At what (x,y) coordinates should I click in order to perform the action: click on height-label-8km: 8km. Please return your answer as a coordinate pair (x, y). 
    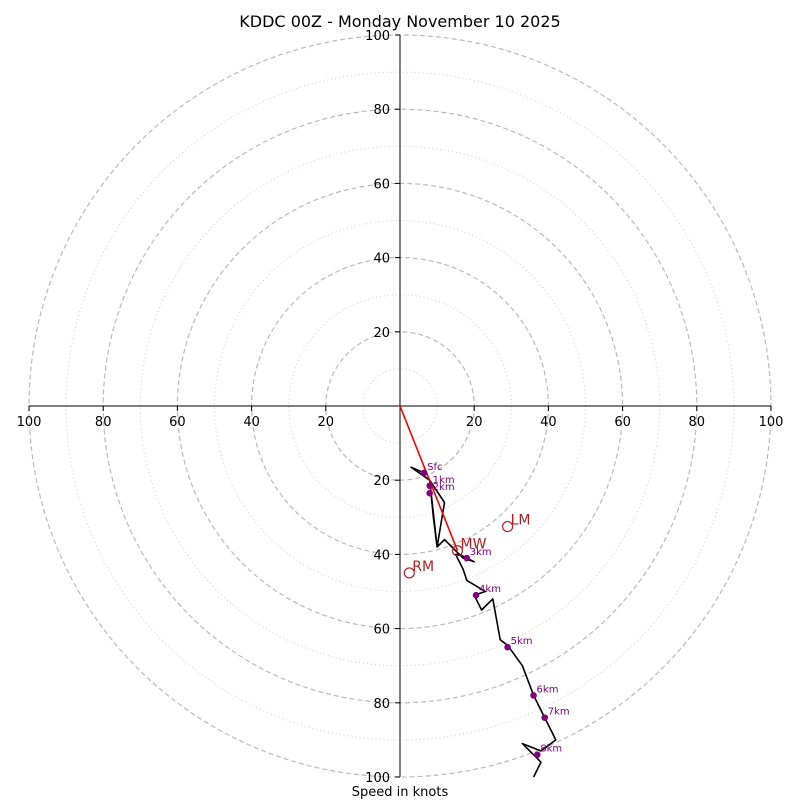
    Looking at the image, I should click on (551, 749).